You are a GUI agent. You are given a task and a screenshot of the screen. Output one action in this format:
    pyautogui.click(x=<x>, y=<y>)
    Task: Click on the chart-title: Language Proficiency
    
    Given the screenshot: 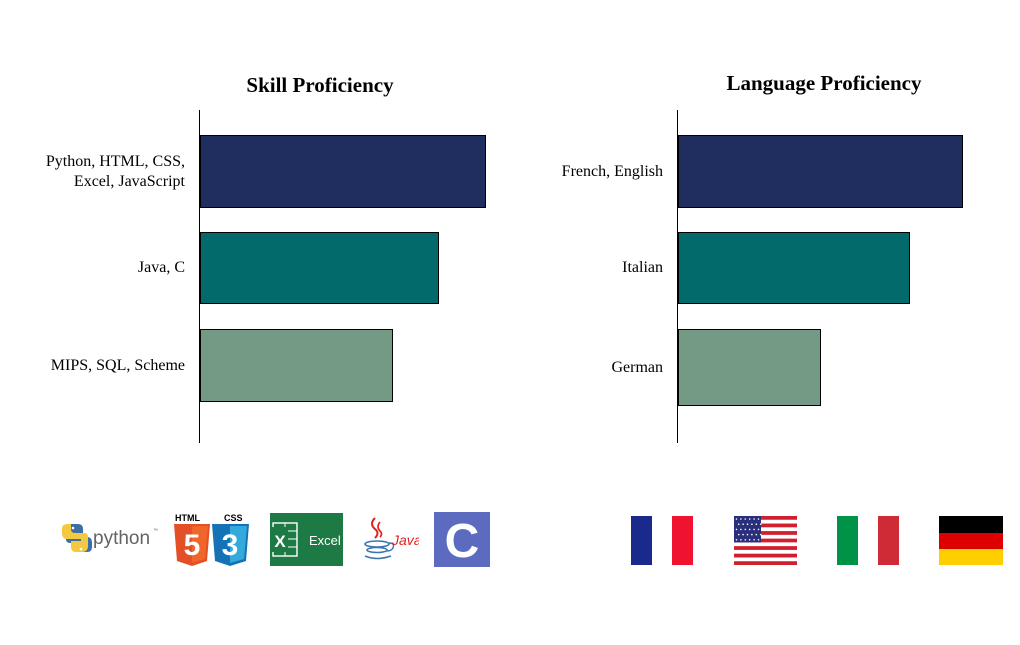 What is the action you would take?
    pyautogui.click(x=824, y=83)
    